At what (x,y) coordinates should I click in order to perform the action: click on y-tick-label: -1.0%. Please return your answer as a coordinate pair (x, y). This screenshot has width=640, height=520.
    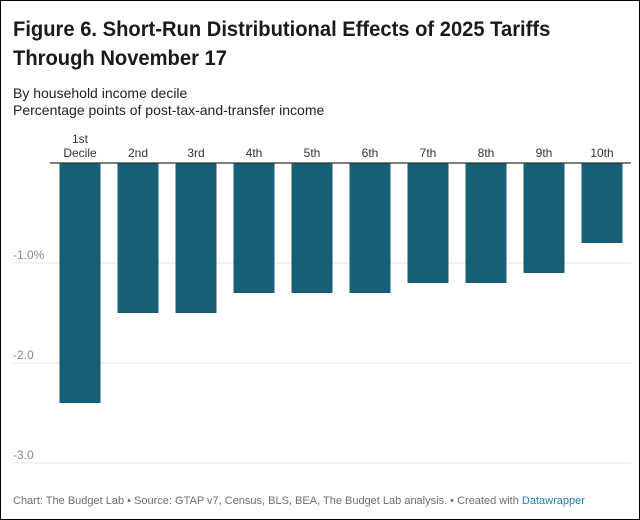
    Looking at the image, I should click on (29, 255).